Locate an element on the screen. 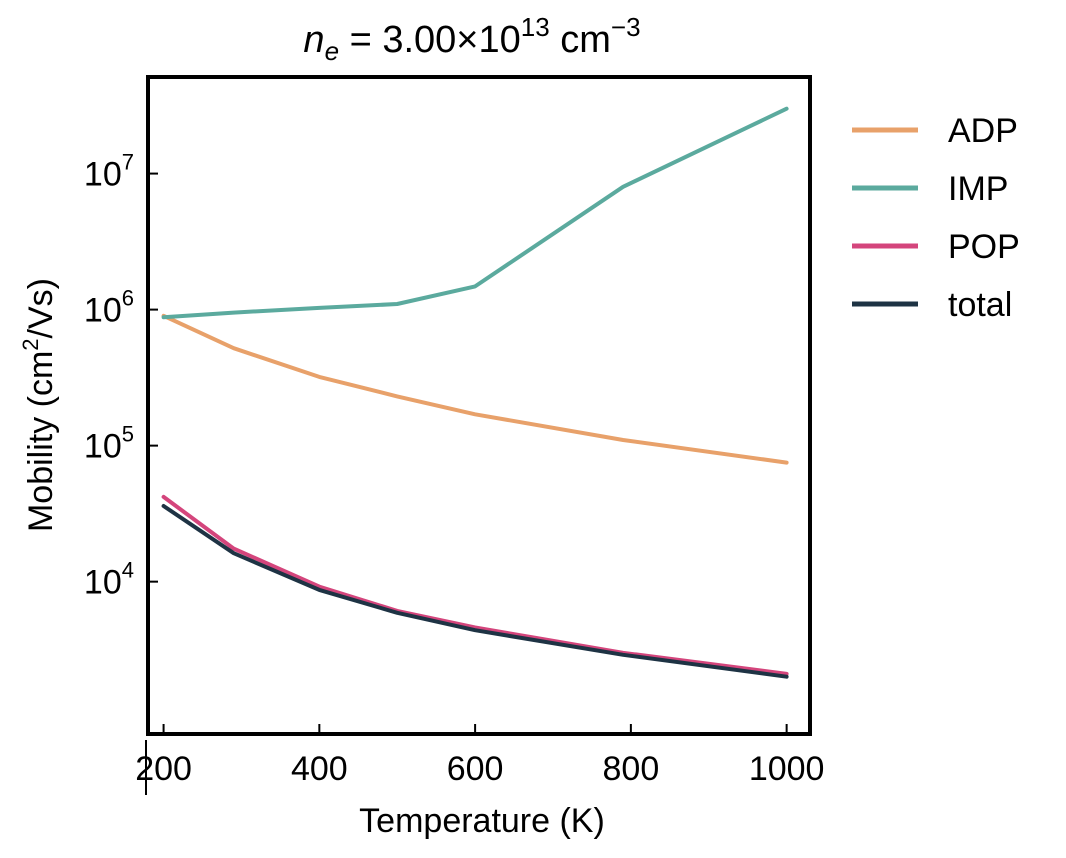 This screenshot has height=858, width=1066. y-tick-label-3: 10⁷ is located at coordinates (109, 172).